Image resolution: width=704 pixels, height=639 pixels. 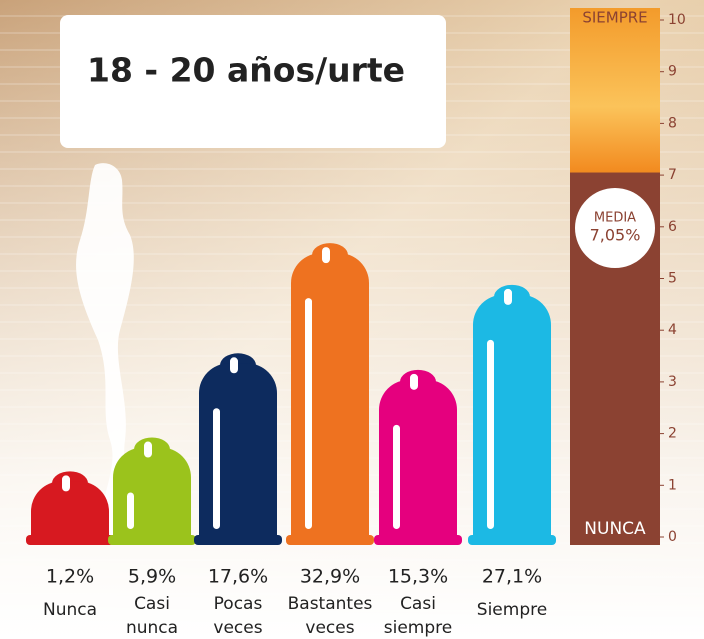 I want to click on y-tick-label: 7, so click(x=672, y=175).